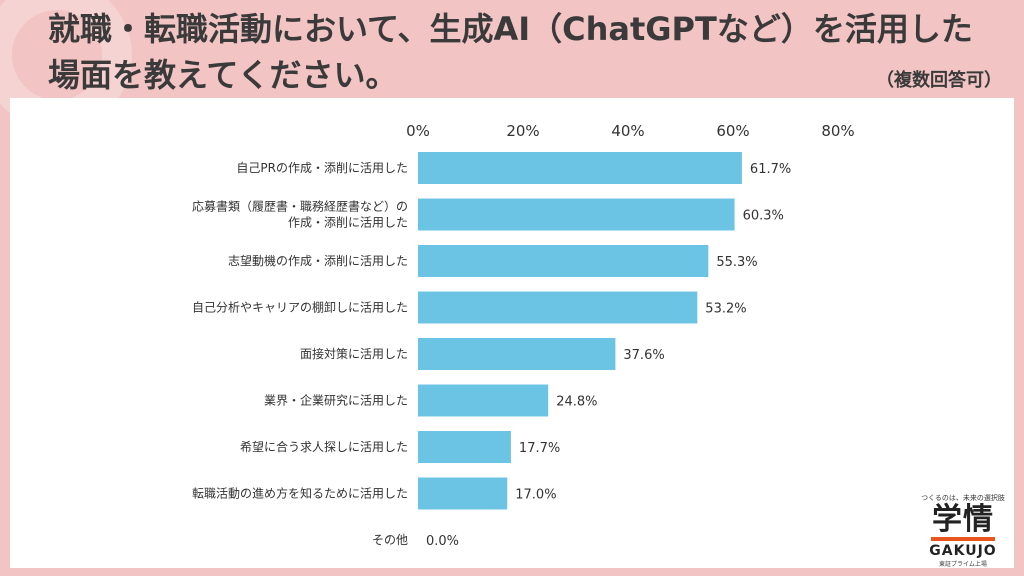 The width and height of the screenshot is (1024, 576). Describe the element at coordinates (576, 402) in the screenshot. I see `data-label: 24.8%` at that location.